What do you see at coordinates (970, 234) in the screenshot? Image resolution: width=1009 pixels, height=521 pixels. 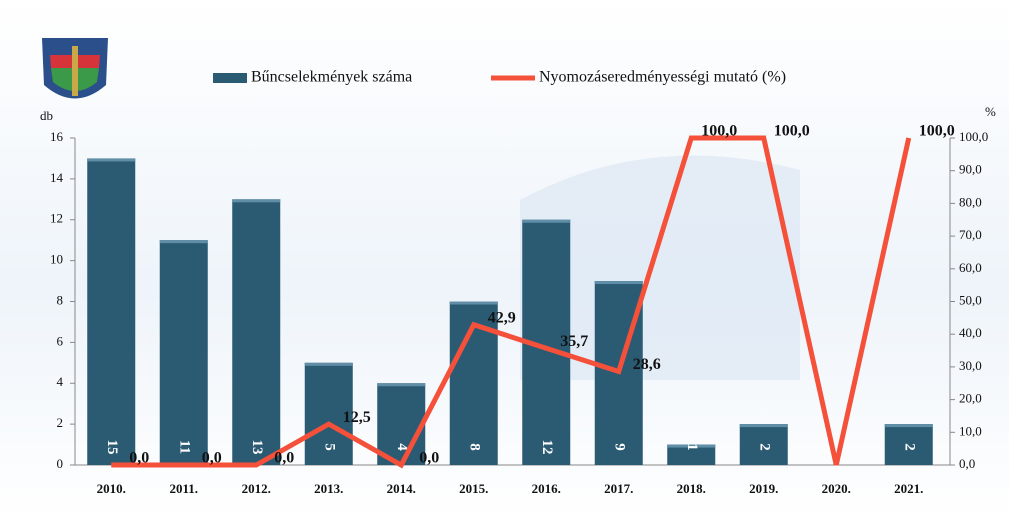 I see `y2-tick-label: 70,0` at bounding box center [970, 234].